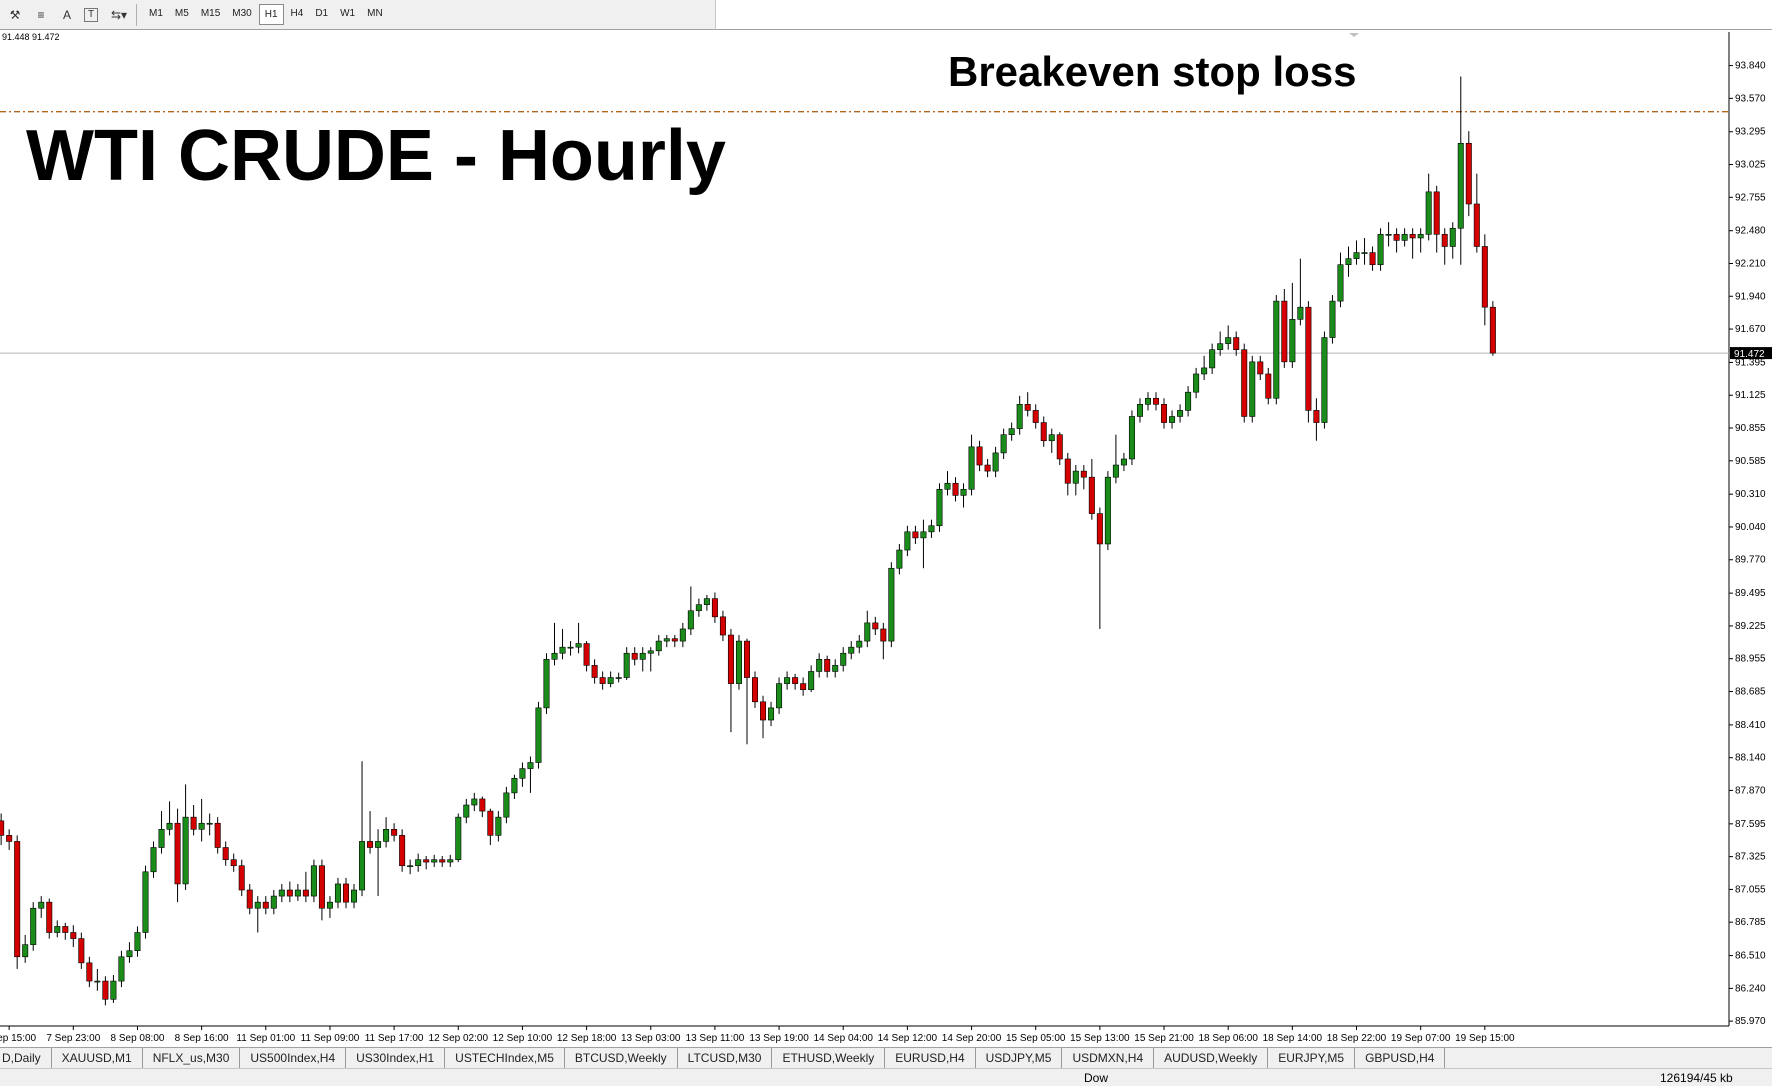  What do you see at coordinates (1750, 329) in the screenshot?
I see `y-tick-label: 91.670` at bounding box center [1750, 329].